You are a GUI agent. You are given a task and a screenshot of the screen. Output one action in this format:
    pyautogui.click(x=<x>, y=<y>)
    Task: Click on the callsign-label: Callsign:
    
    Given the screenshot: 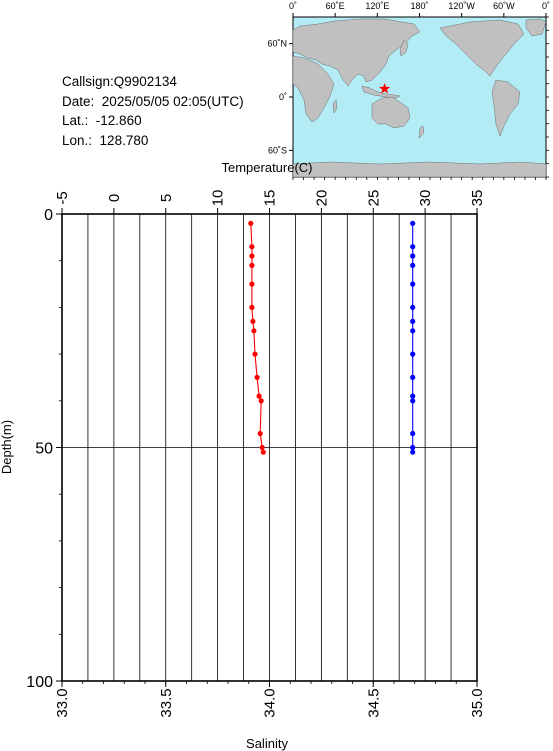 What is the action you would take?
    pyautogui.click(x=88, y=81)
    